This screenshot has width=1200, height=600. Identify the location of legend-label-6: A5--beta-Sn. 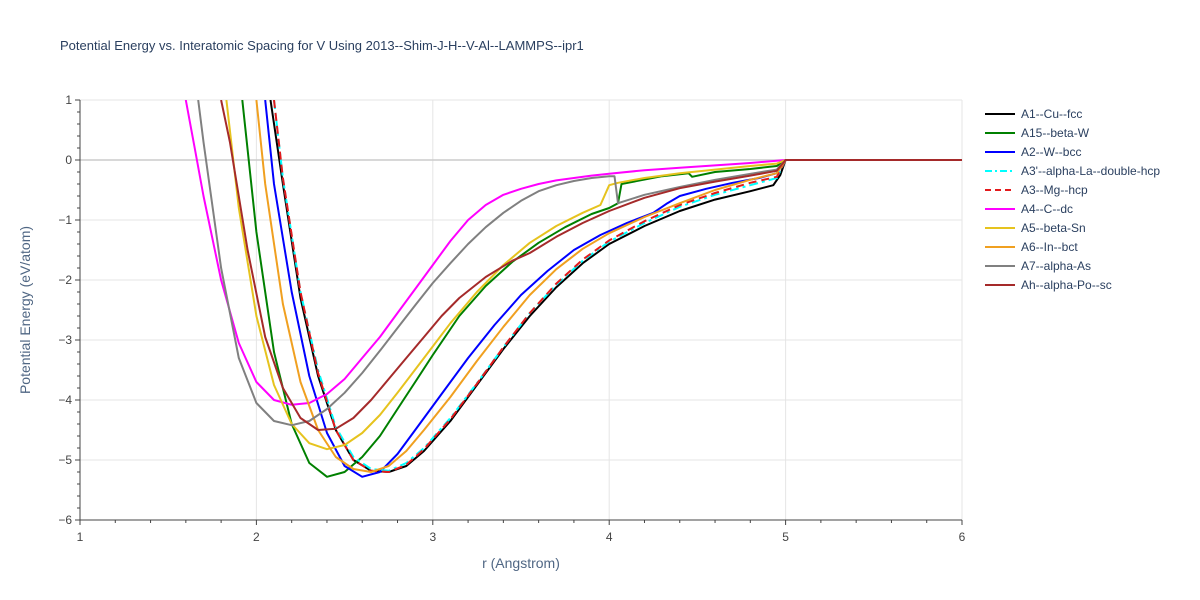
(1053, 228).